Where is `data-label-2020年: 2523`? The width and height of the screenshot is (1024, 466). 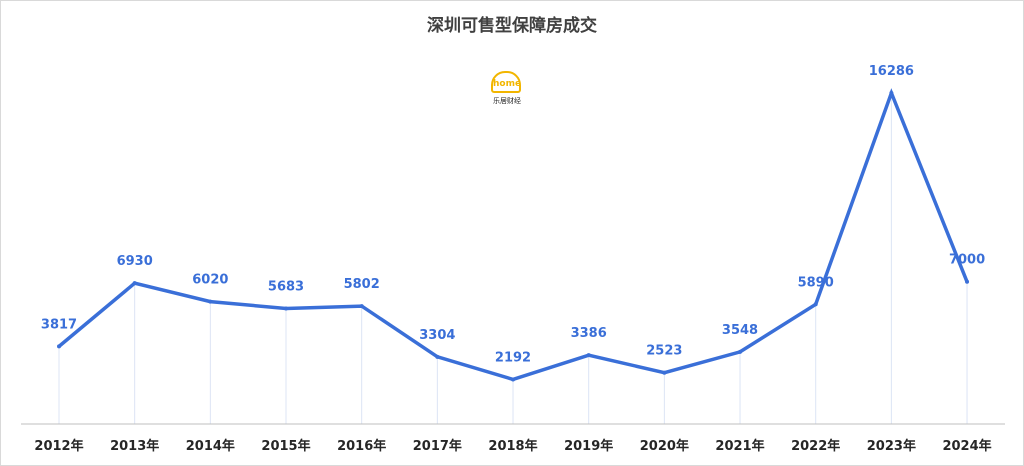 data-label-2020年: 2523 is located at coordinates (664, 351).